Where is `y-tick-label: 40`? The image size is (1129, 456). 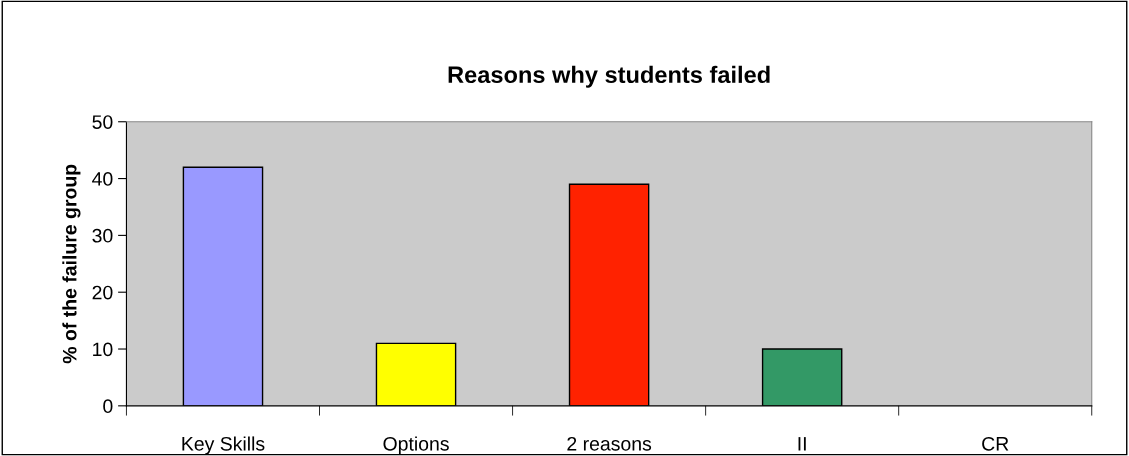 y-tick-label: 40 is located at coordinates (102, 179).